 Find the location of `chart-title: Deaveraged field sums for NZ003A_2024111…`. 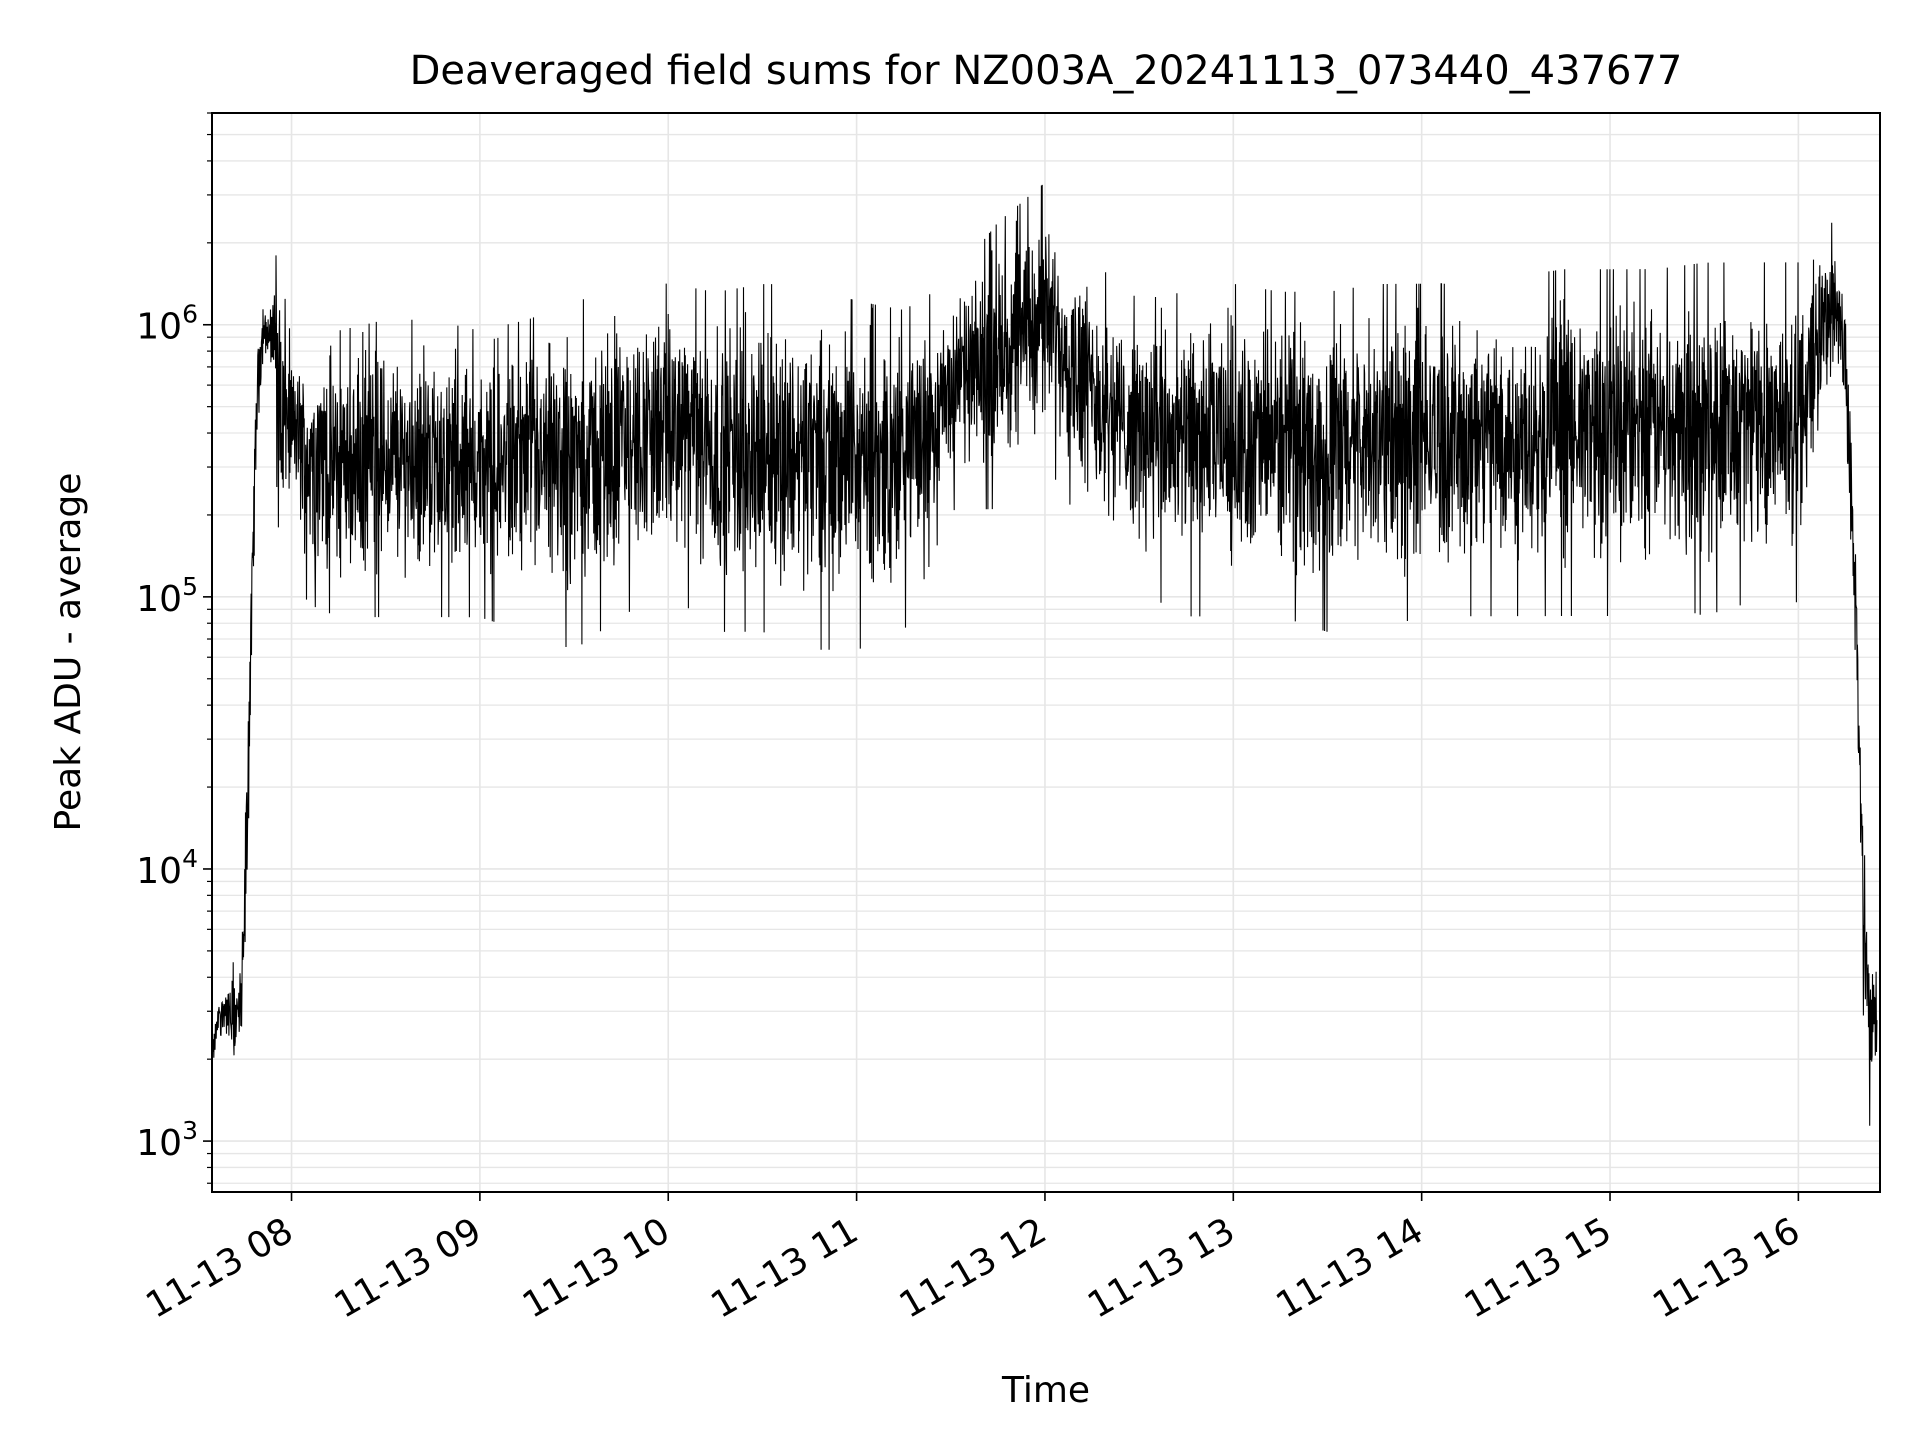

chart-title: Deaveraged field sums for NZ003A_2024111… is located at coordinates (1046, 71).